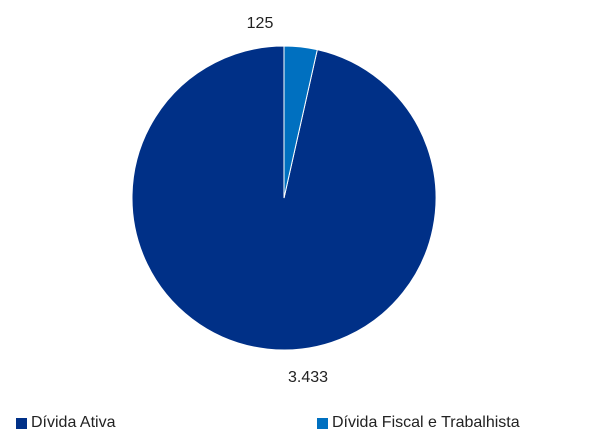 The image size is (592, 433). What do you see at coordinates (21, 423) in the screenshot?
I see `legend-swatch-divida-ativa` at bounding box center [21, 423].